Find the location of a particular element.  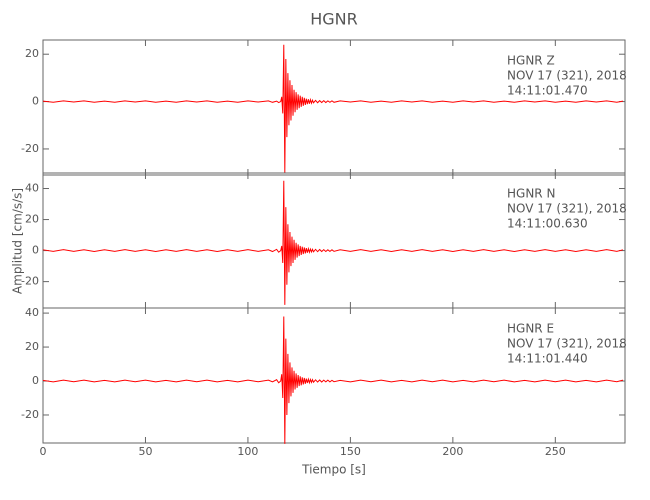

x-tick-label: 50 is located at coordinates (145, 451).